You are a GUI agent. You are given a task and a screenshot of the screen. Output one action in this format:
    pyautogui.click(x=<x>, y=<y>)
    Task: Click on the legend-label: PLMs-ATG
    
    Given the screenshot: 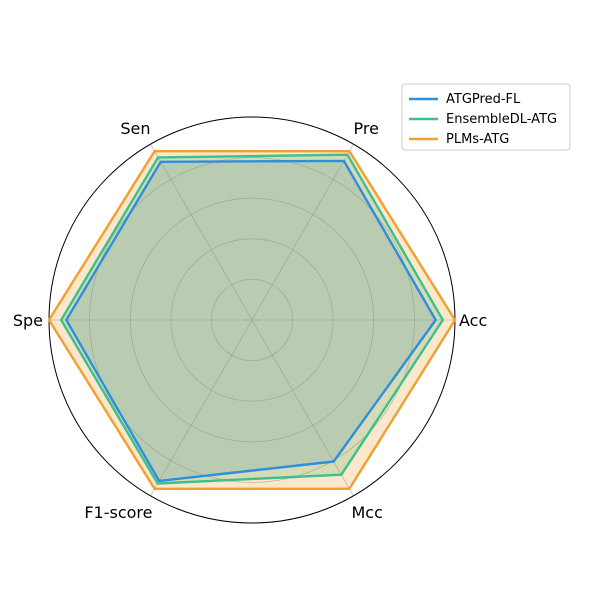 What is the action you would take?
    pyautogui.click(x=477, y=139)
    